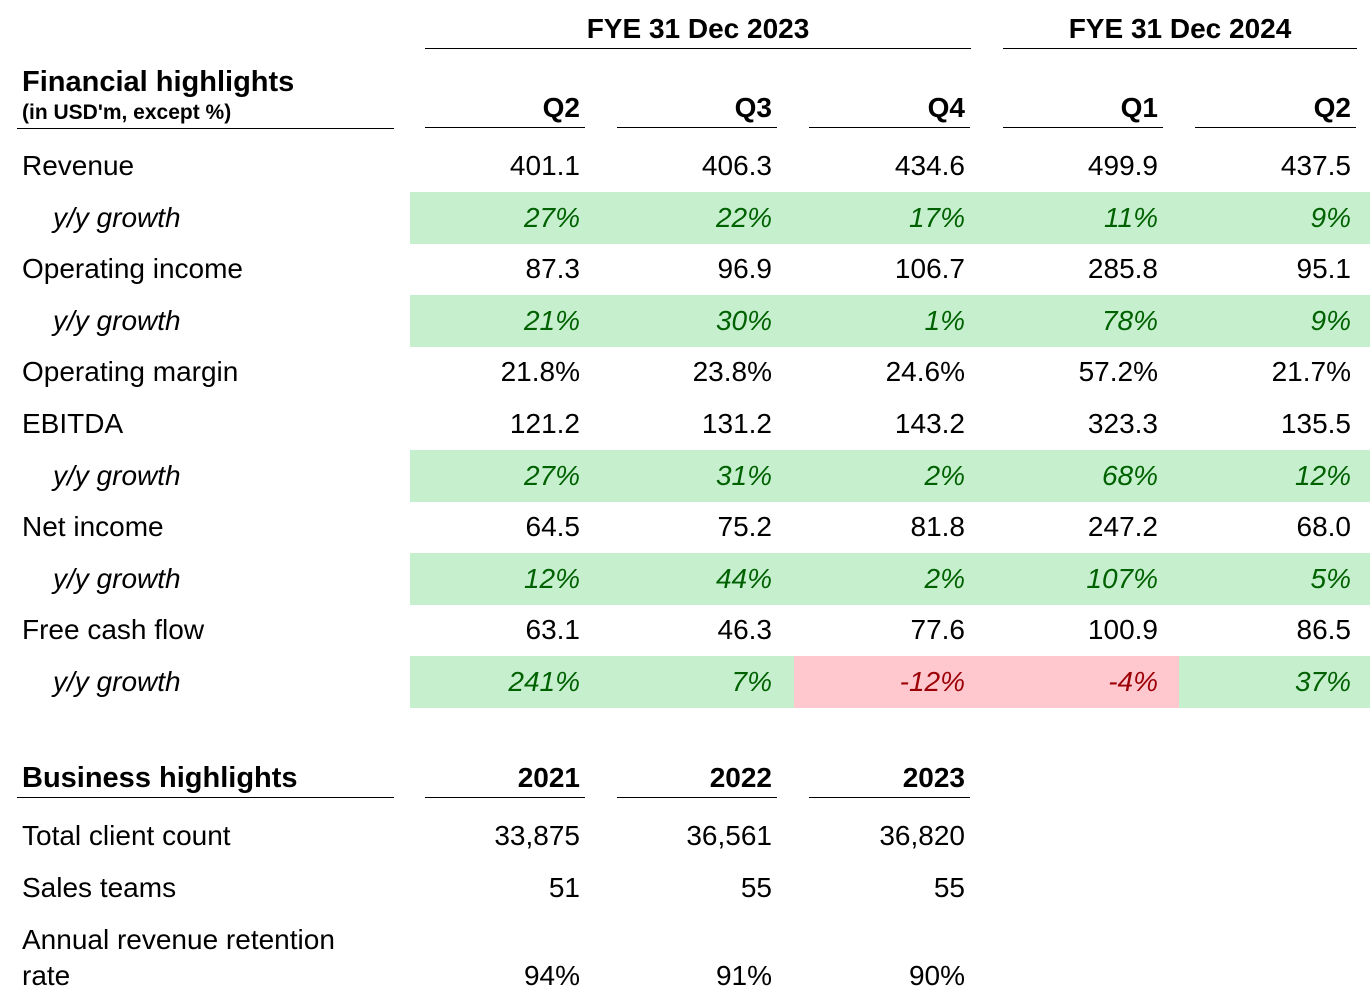  I want to click on growth-value-cell: 31%, so click(743, 475).